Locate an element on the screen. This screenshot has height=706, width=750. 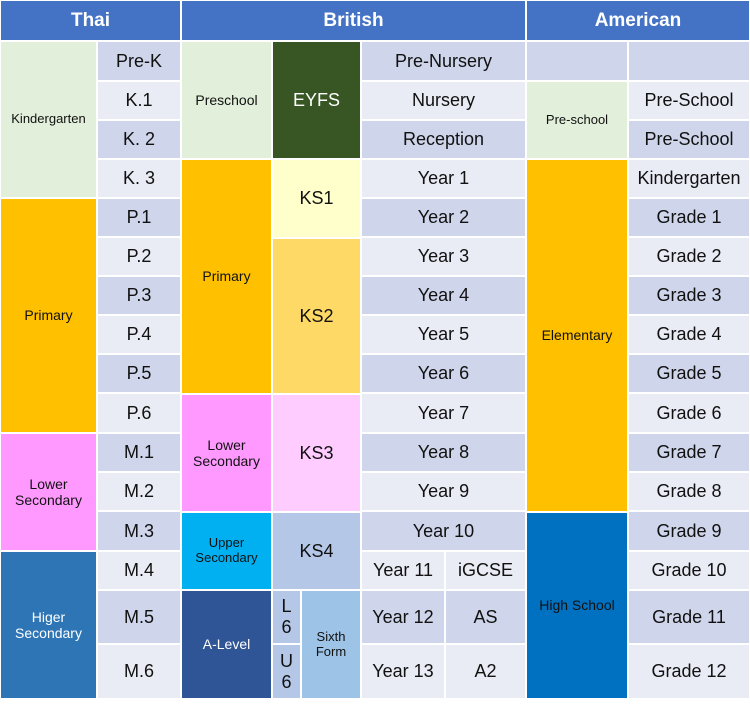
thai-grade: P.6 is located at coordinates (139, 413).